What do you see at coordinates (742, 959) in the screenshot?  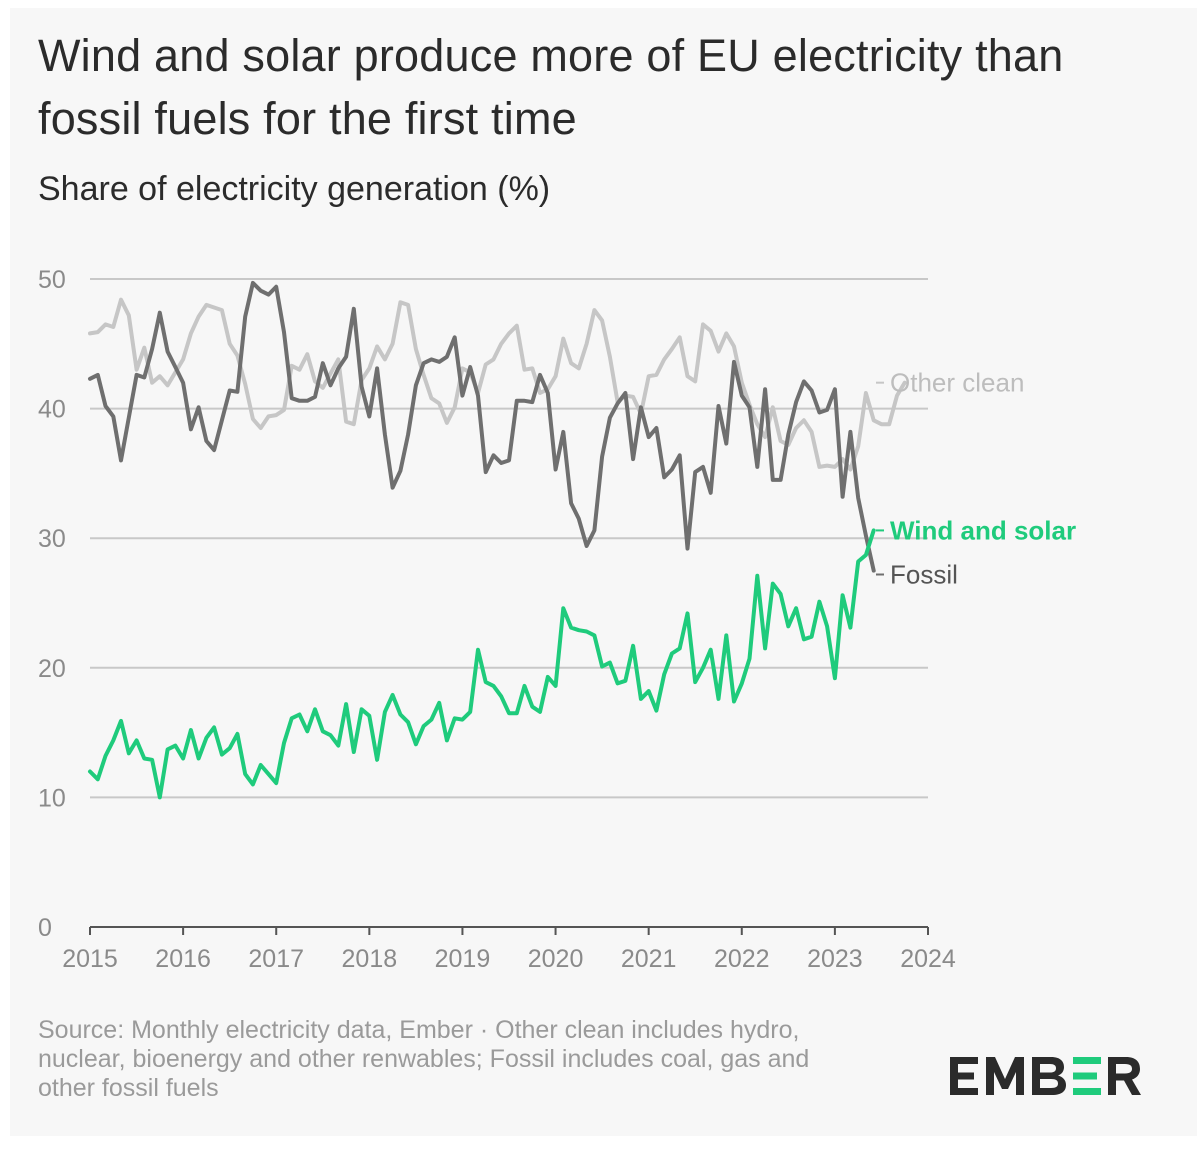 I see `x-tick-label: 2022` at bounding box center [742, 959].